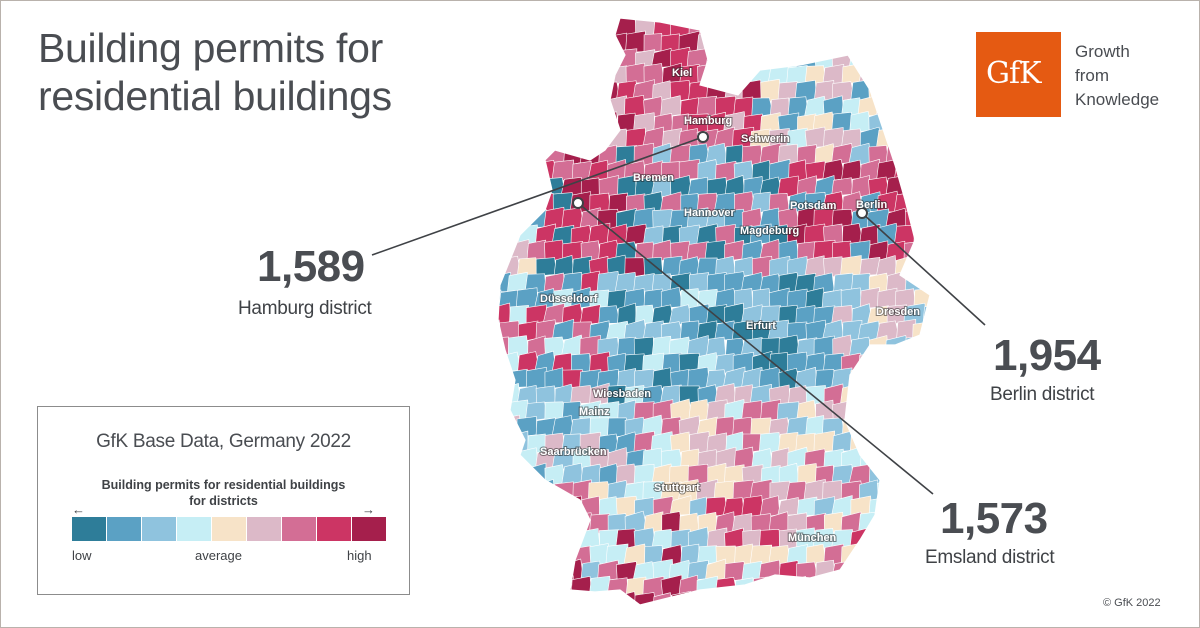 The image size is (1200, 628). Describe the element at coordinates (755, 348) in the screenshot. I see `emsland-leader-line` at that location.